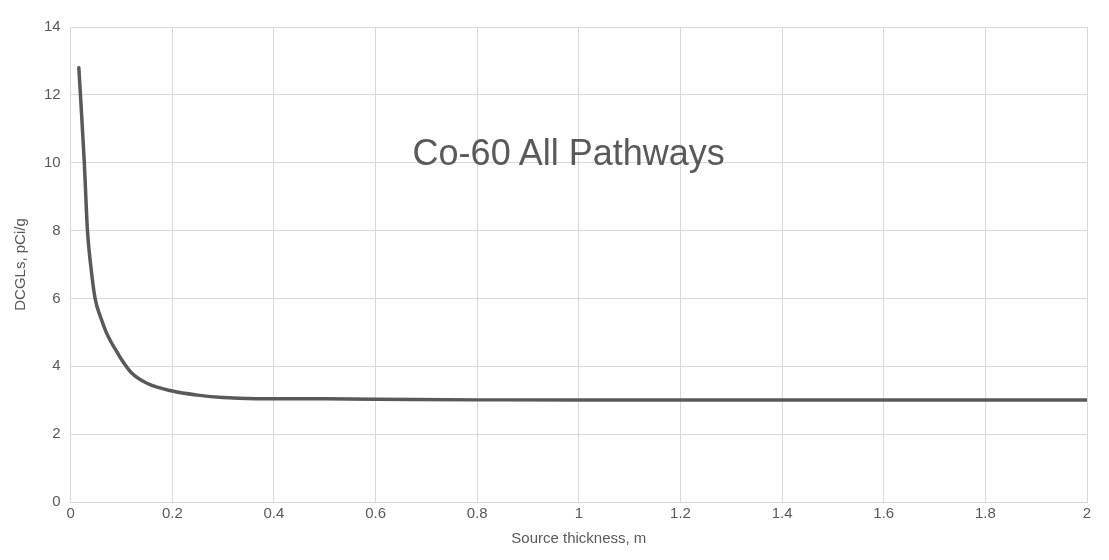 Image resolution: width=1109 pixels, height=560 pixels. I want to click on y-tick-label: 6, so click(56, 297).